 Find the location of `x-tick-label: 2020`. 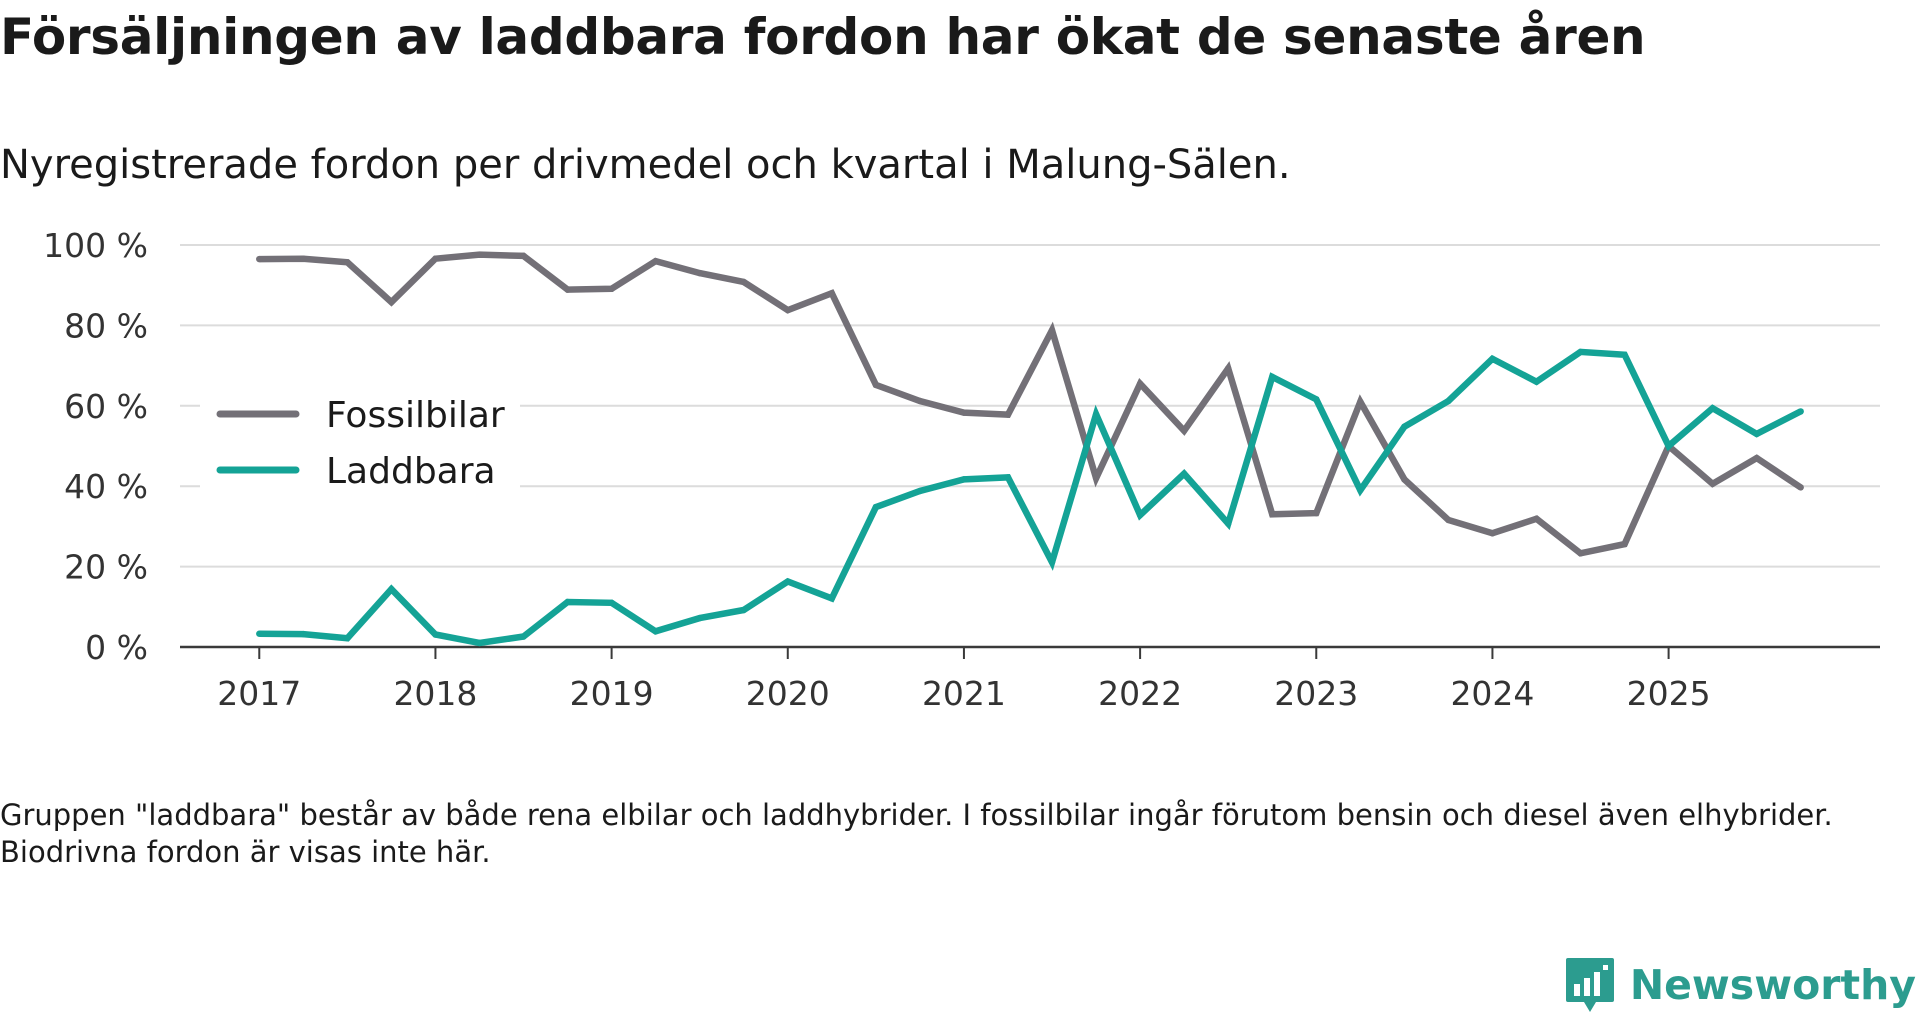

x-tick-label: 2020 is located at coordinates (788, 693).